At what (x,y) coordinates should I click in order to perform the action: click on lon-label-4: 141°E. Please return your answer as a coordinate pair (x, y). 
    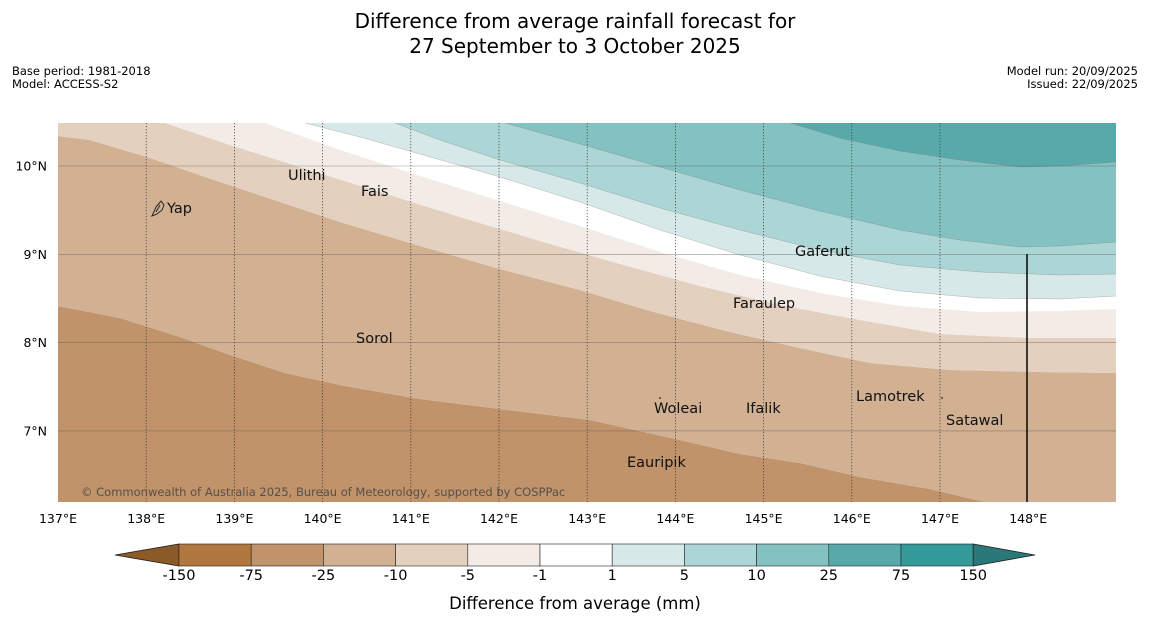
    Looking at the image, I should click on (411, 518).